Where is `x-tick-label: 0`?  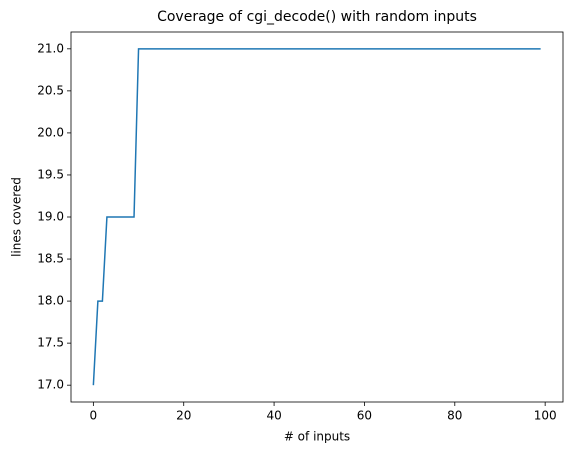
x-tick-label: 0 is located at coordinates (94, 416).